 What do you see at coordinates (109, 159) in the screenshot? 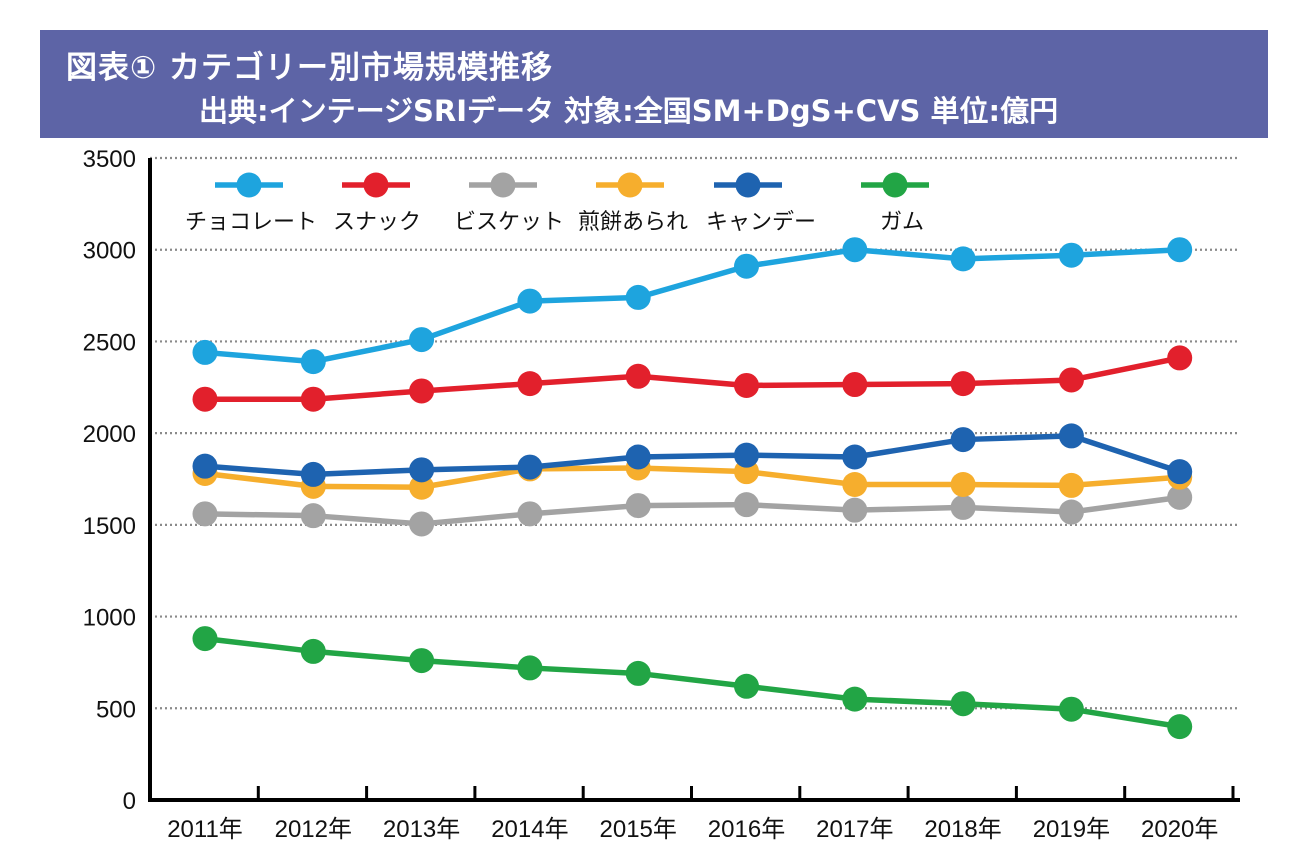
I see `y-tick-label: 3500` at bounding box center [109, 159].